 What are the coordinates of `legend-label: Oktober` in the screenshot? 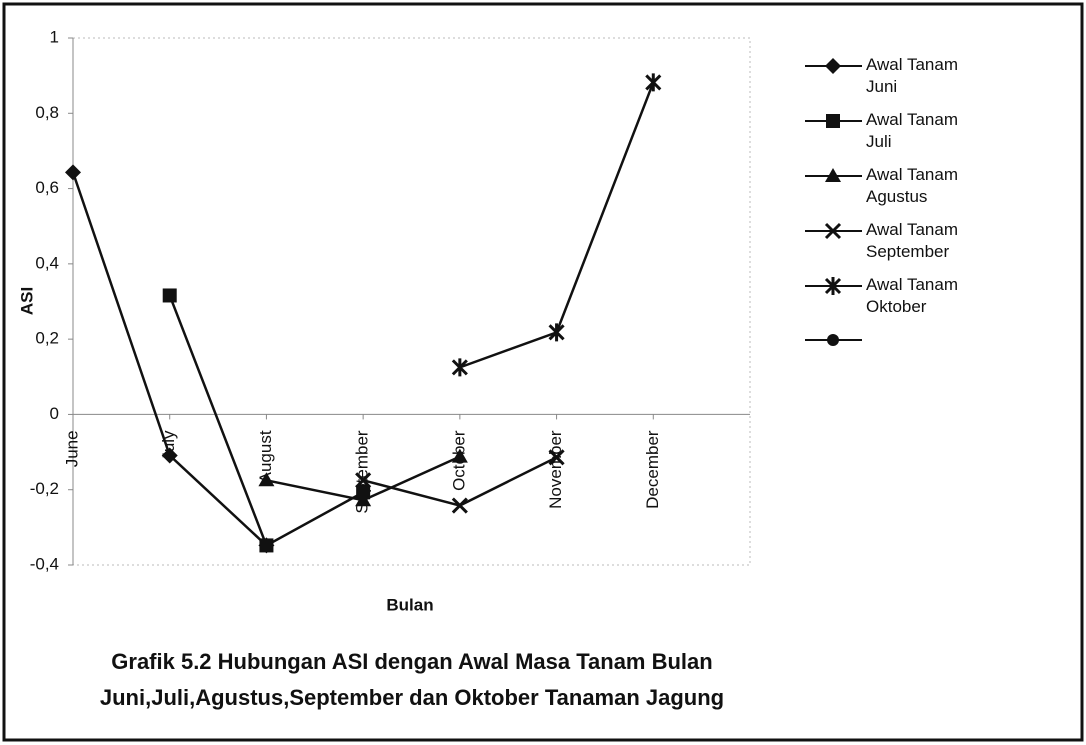 It's located at (896, 306).